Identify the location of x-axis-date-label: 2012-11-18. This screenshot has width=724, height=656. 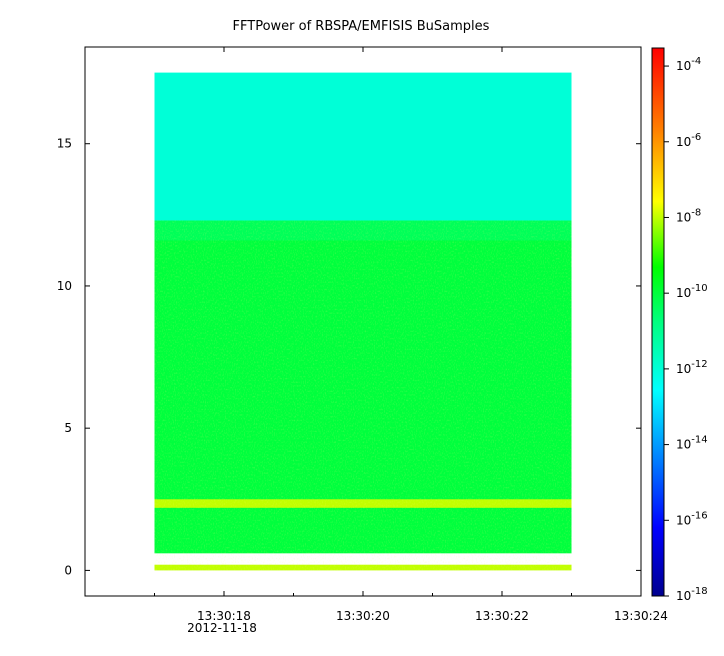
(222, 628).